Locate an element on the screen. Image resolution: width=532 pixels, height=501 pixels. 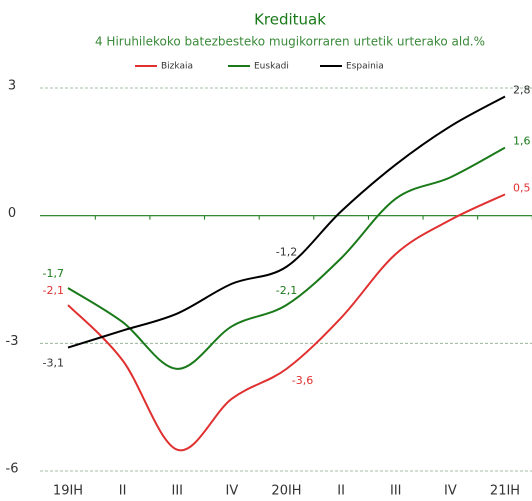
data-label: 0,5 is located at coordinates (522, 187).